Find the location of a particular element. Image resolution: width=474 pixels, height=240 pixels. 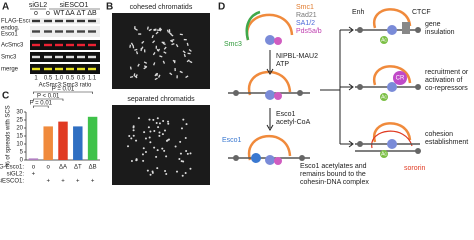

ac-label: Ac is located at coordinates (258, 170).